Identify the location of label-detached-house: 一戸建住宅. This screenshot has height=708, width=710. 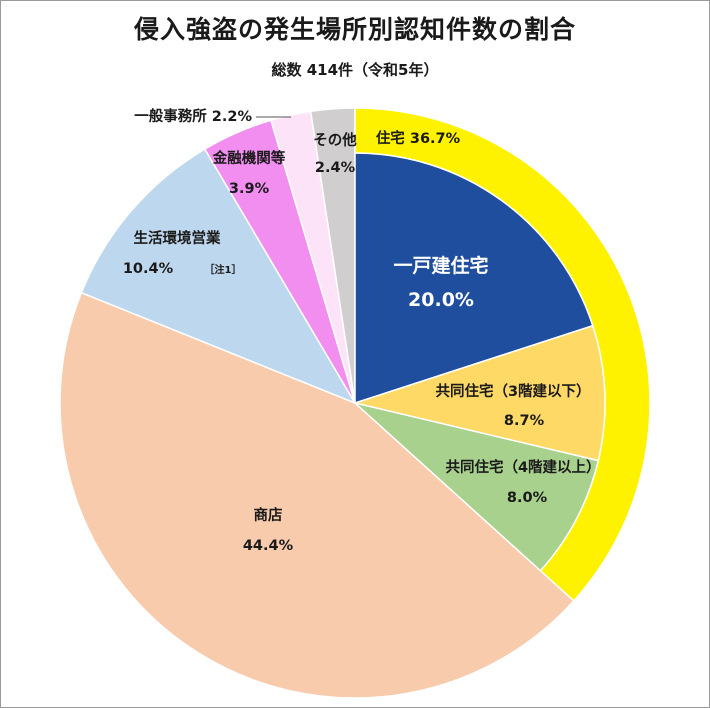
(440, 265).